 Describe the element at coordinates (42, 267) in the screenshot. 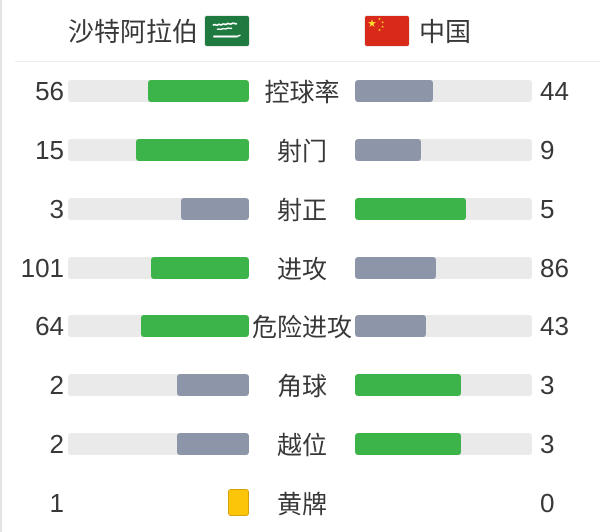

I see `home-value: 101` at that location.